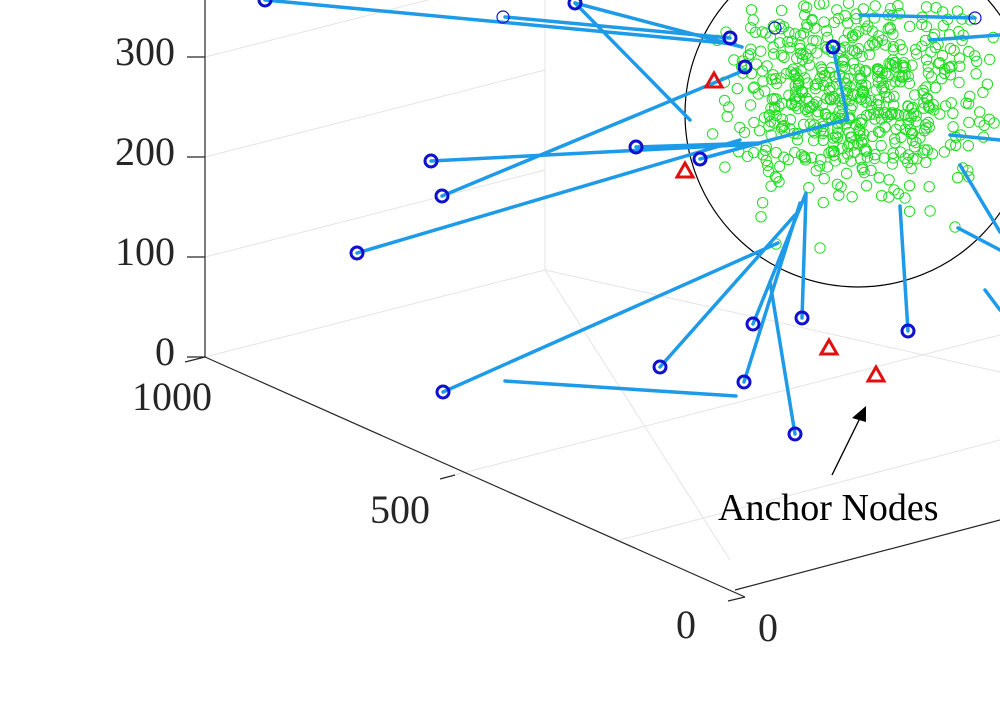 The image size is (1000, 711). Describe the element at coordinates (145, 251) in the screenshot. I see `z-tick-label: 100` at that location.